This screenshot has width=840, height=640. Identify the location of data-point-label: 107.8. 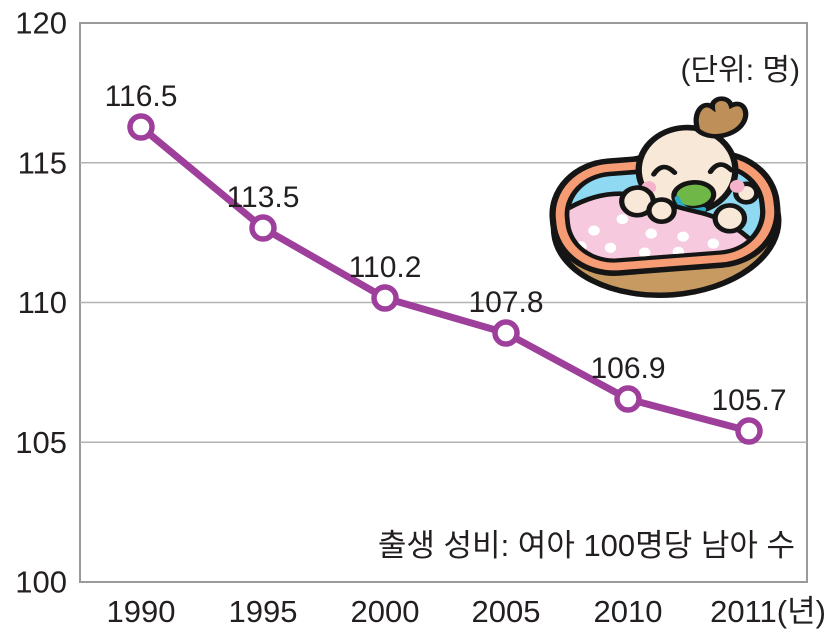
(505, 302).